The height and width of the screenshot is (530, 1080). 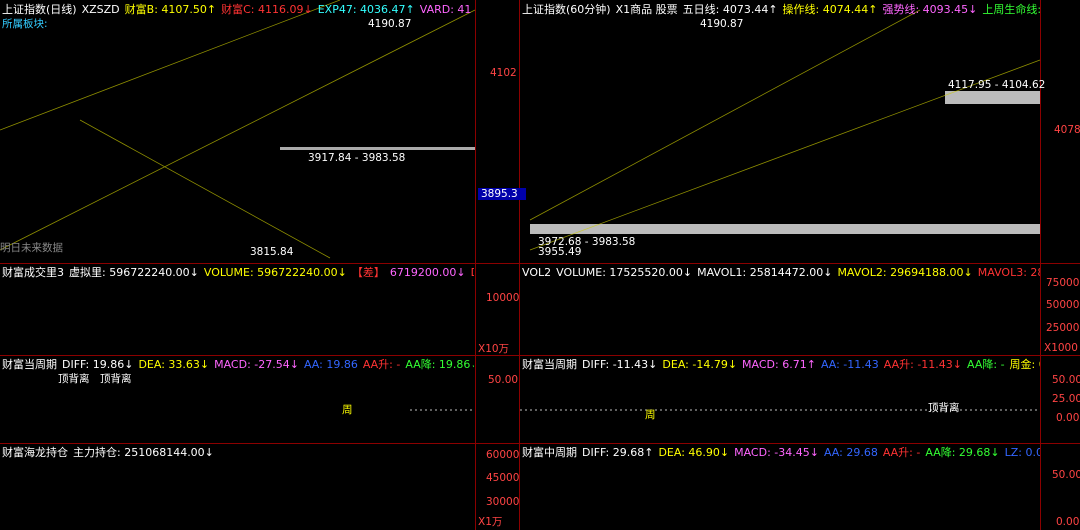 I want to click on indicator-value: 财富中周期, so click(x=549, y=452).